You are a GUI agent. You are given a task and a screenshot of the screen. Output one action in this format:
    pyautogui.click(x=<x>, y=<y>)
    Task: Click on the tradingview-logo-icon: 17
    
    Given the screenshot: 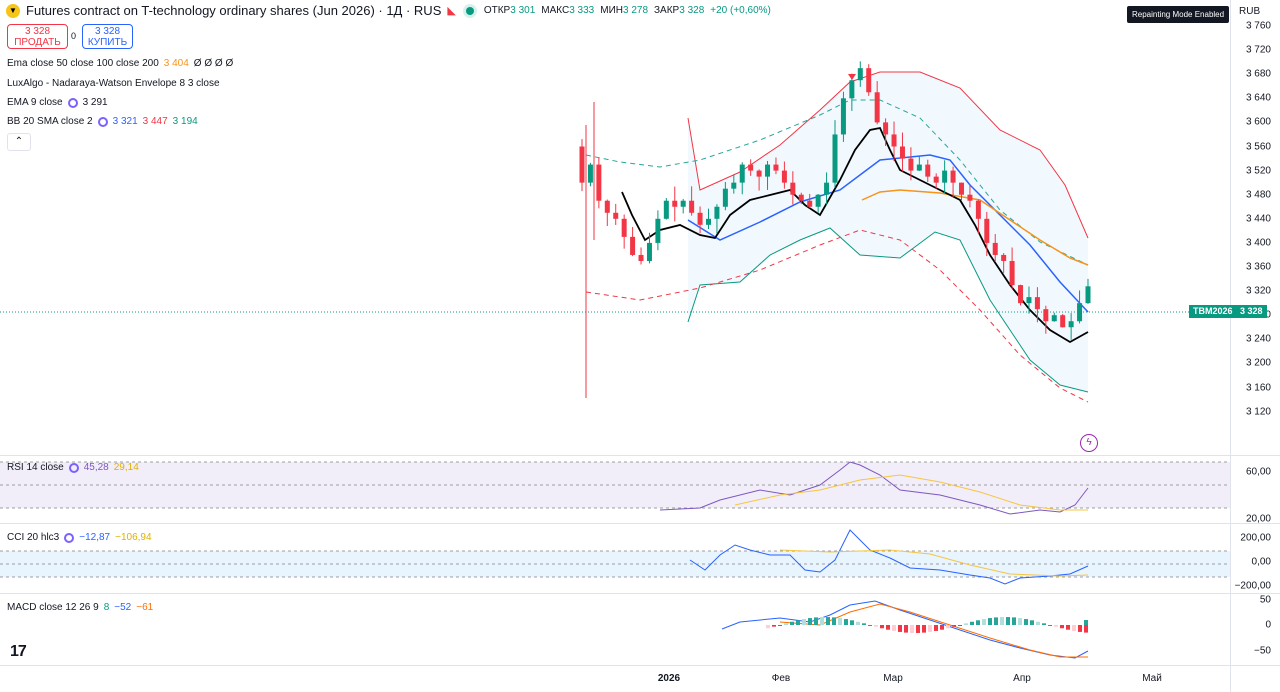 What is the action you would take?
    pyautogui.click(x=18, y=651)
    